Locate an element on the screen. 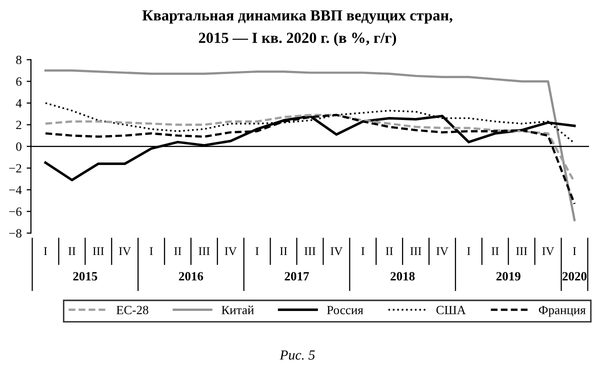 The width and height of the screenshot is (595, 373). text: 2019 is located at coordinates (508, 276).